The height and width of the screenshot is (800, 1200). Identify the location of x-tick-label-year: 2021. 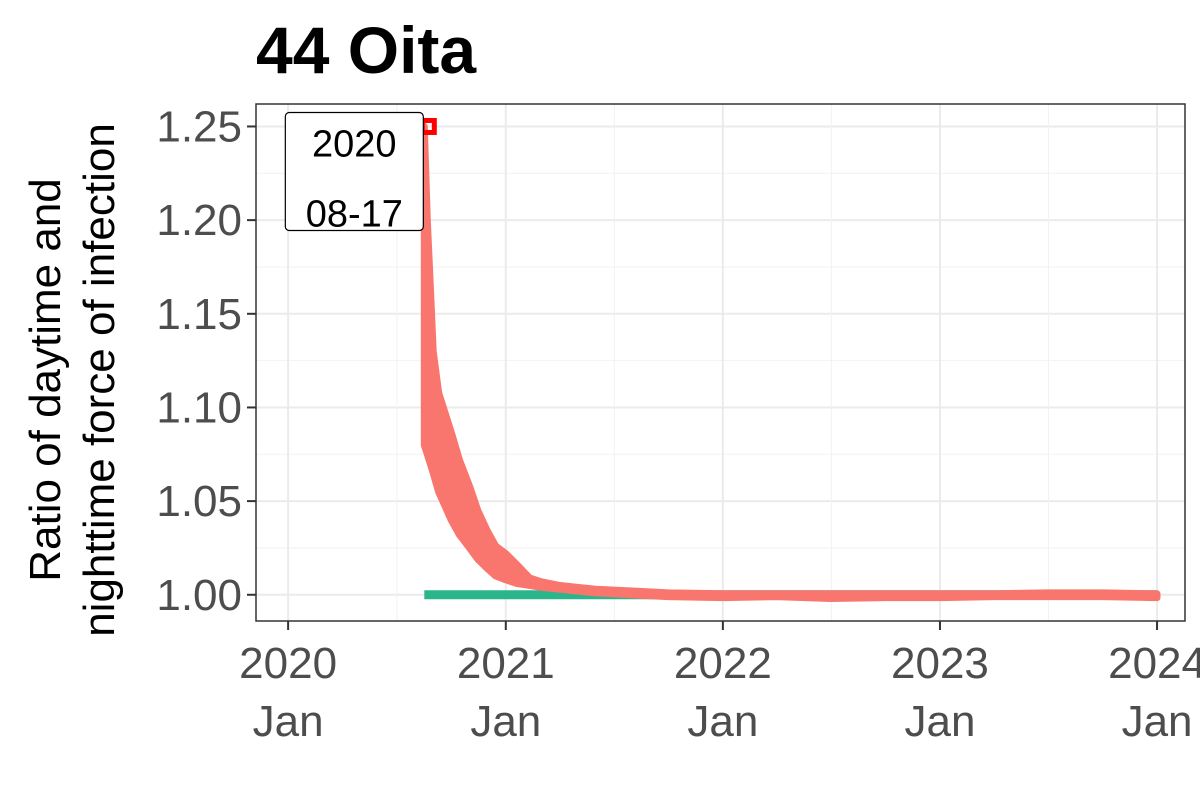
(506, 663).